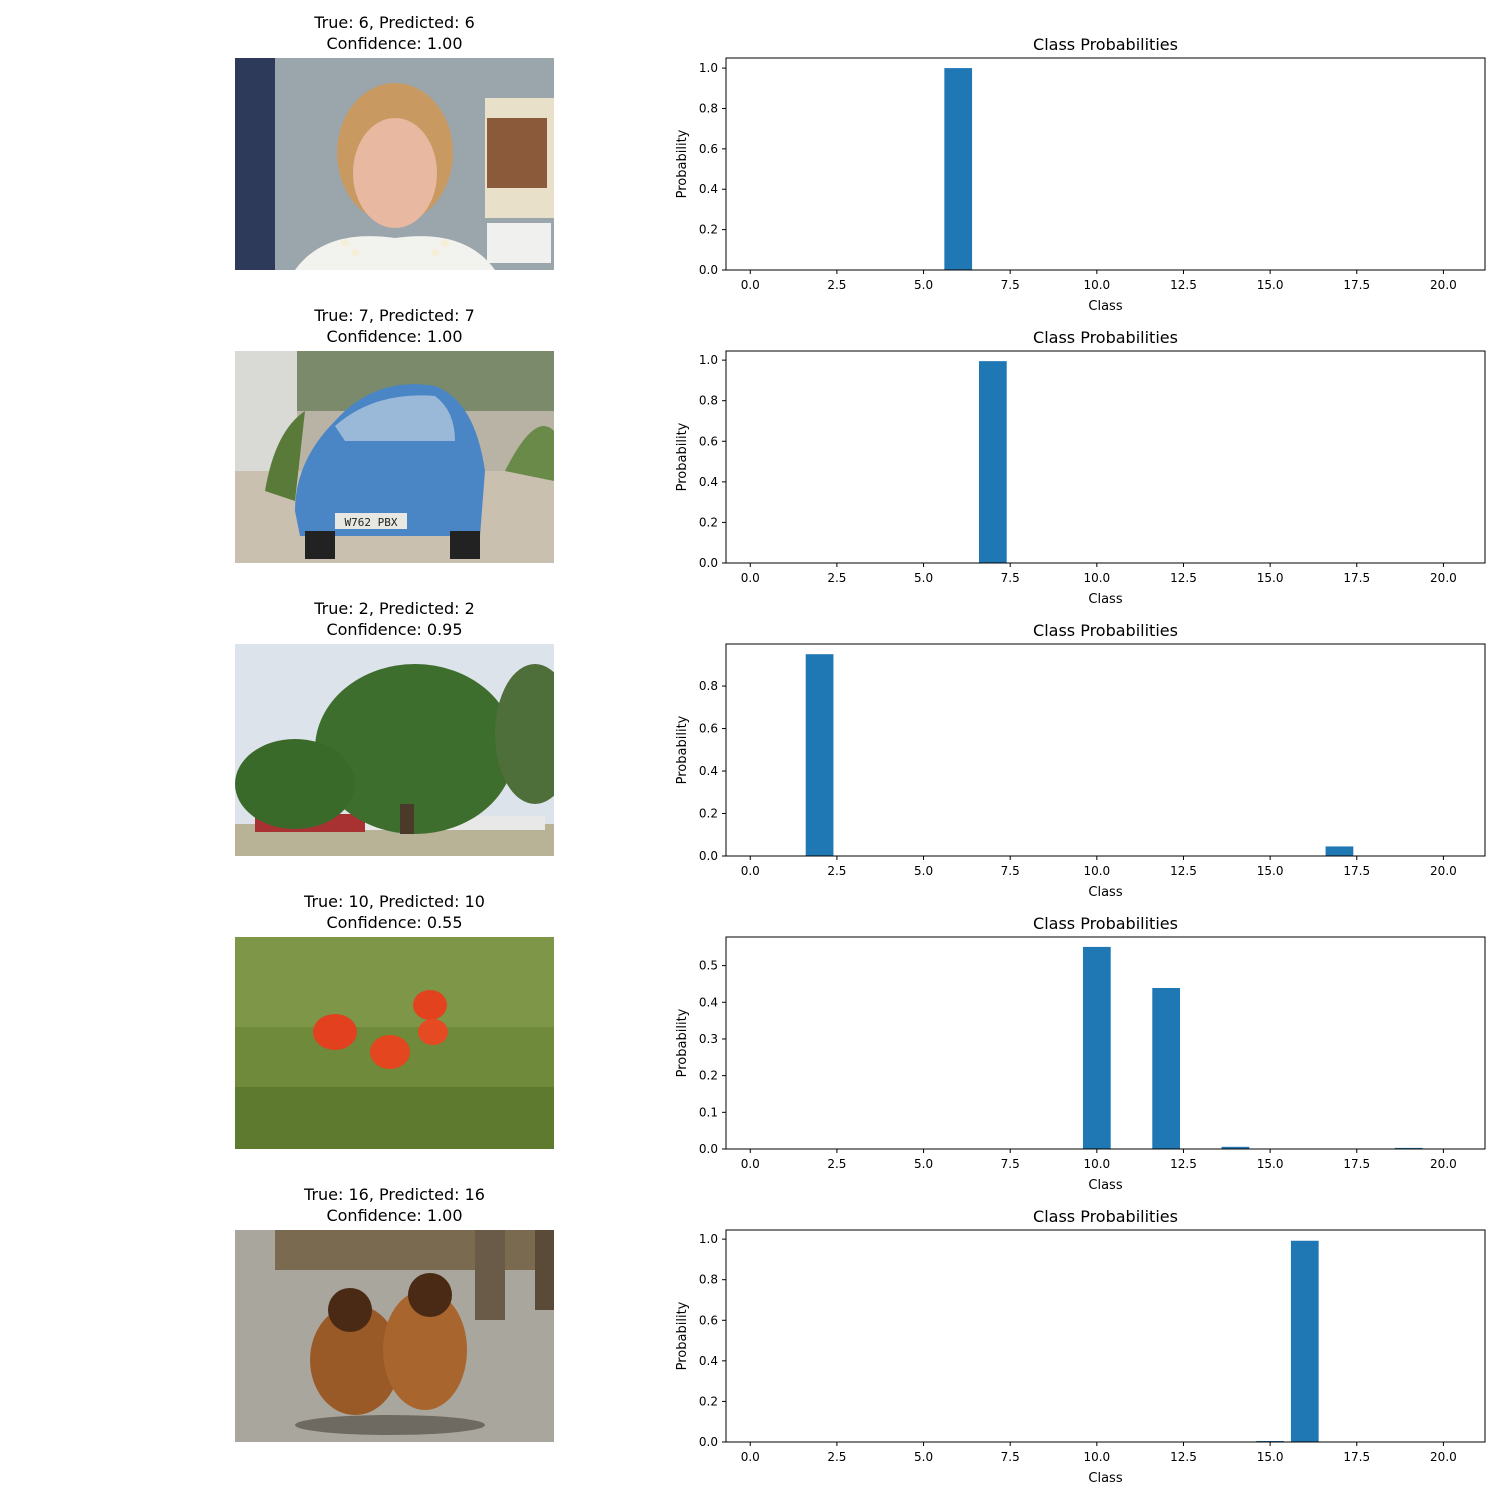  What do you see at coordinates (371, 522) in the screenshot?
I see `license-plate-text: W762 PBX` at bounding box center [371, 522].